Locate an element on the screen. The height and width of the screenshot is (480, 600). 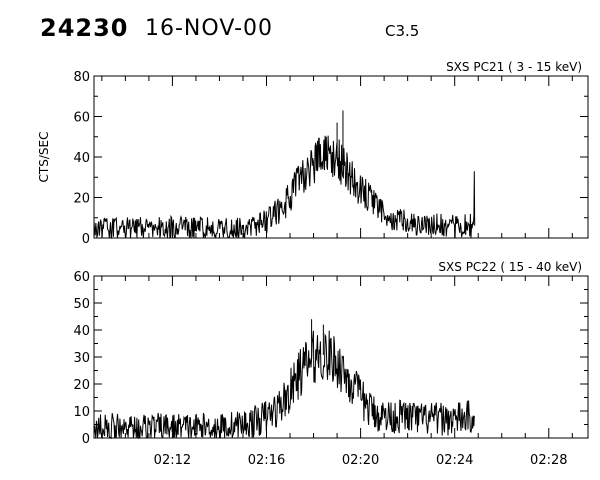
x-tick-label: 02:28 is located at coordinates (548, 460).